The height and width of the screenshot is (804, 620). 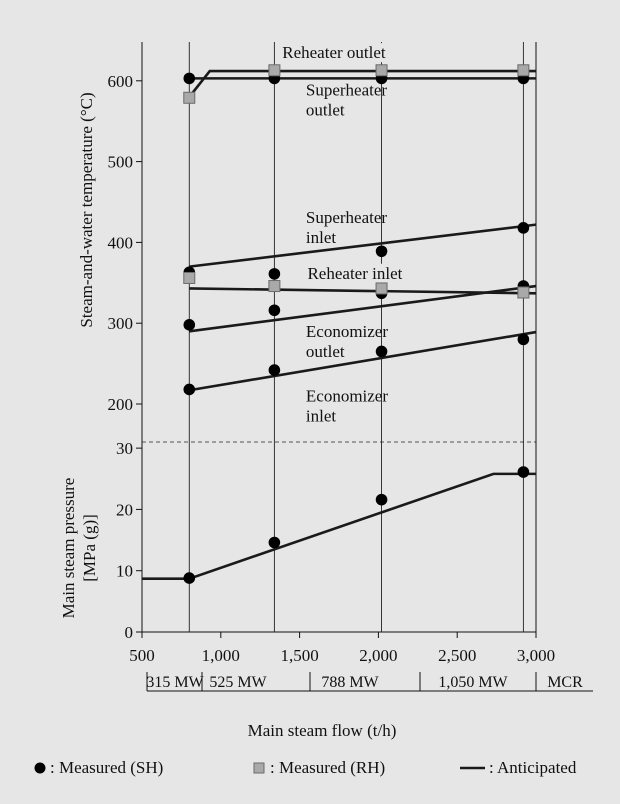 I want to click on load-label: 788 MW, so click(x=350, y=682).